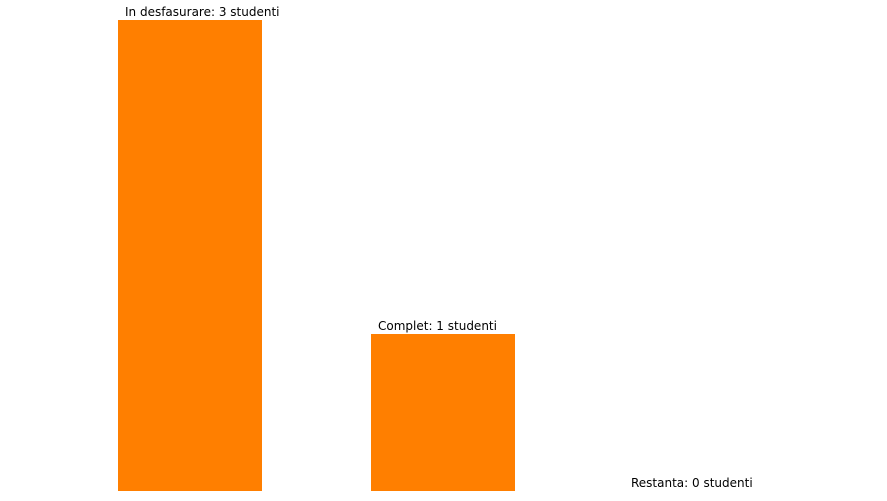  Describe the element at coordinates (692, 483) in the screenshot. I see `data-label-restanta: Restanta: 0 studenti` at that location.